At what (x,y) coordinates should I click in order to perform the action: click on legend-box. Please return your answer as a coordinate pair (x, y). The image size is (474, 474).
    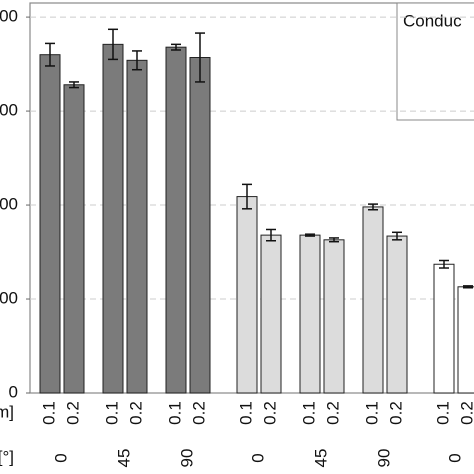
    Looking at the image, I should click on (435, 61).